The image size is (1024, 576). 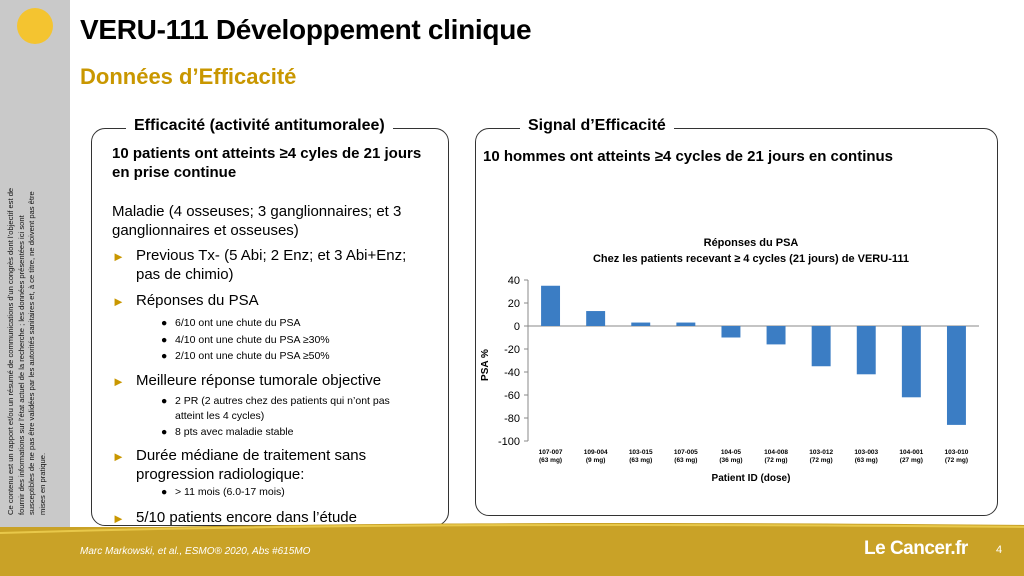 I want to click on y-tick-label: 40, so click(x=514, y=281).